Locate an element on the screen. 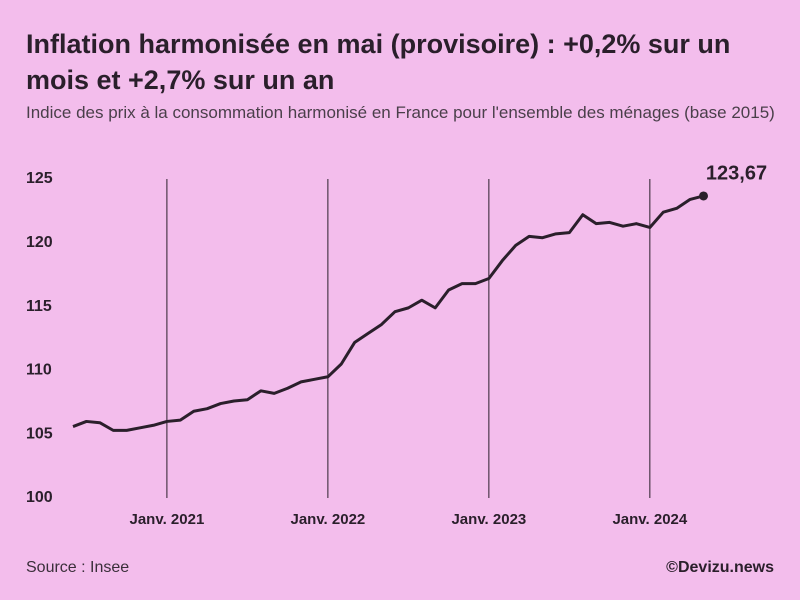 This screenshot has height=600, width=800. x-tick-label: Janv. 2022 is located at coordinates (327, 519).